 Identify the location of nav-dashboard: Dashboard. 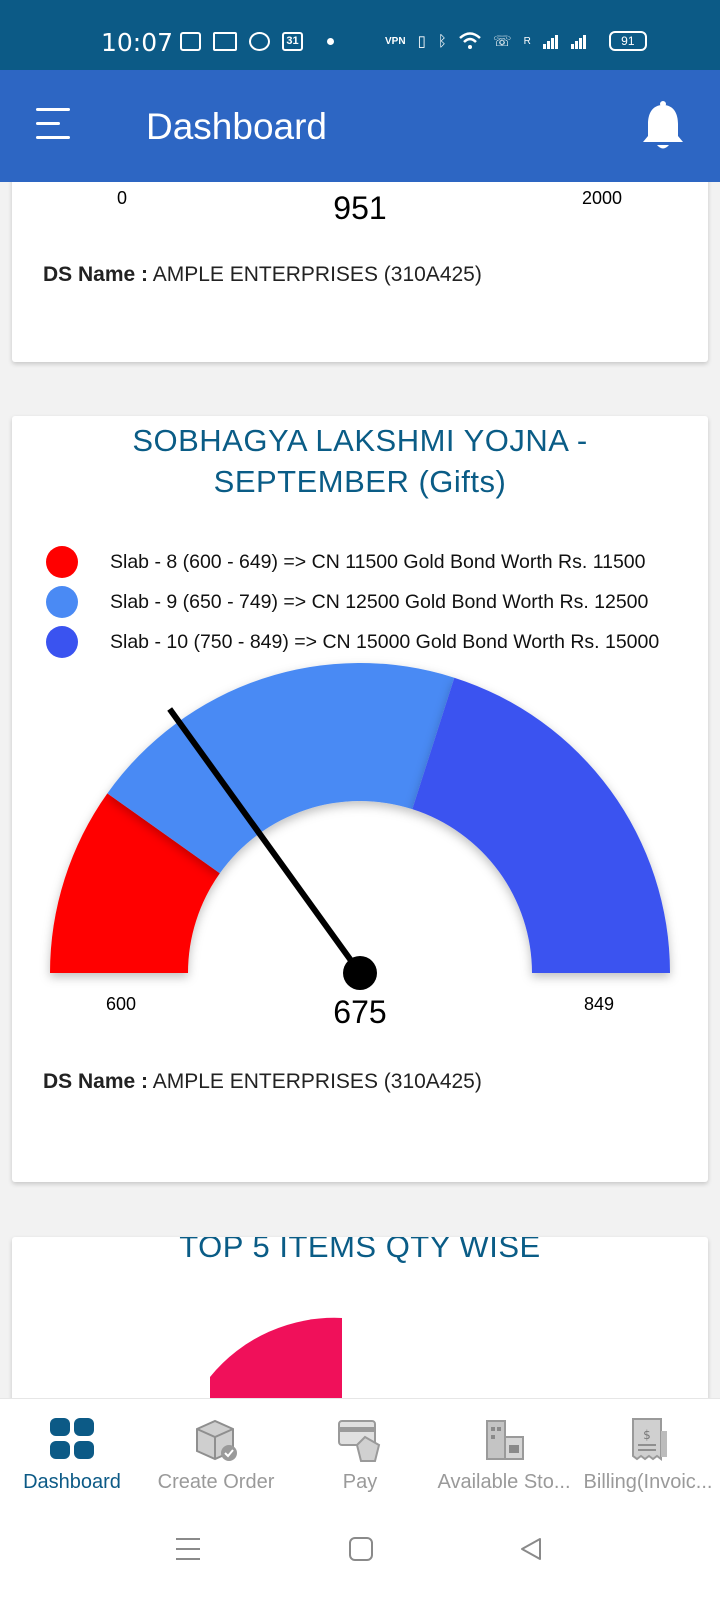
(72, 1454).